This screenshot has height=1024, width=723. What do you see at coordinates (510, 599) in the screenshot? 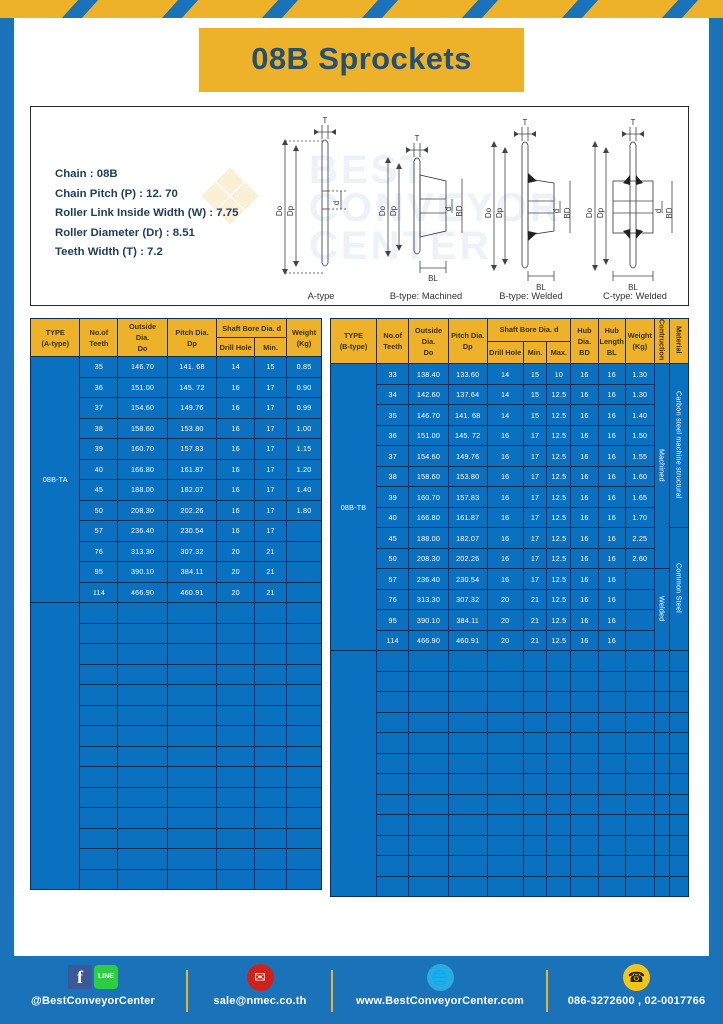
I see `table-row: 76 313.30 307.32 20 21 12.5 16 16` at bounding box center [510, 599].